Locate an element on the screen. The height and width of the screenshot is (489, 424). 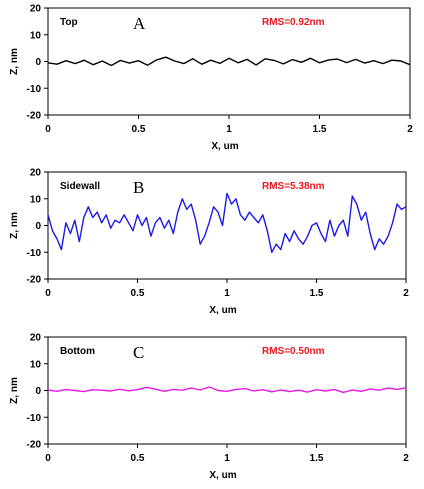
rms-annotation: RMS=5.38nm is located at coordinates (293, 186).